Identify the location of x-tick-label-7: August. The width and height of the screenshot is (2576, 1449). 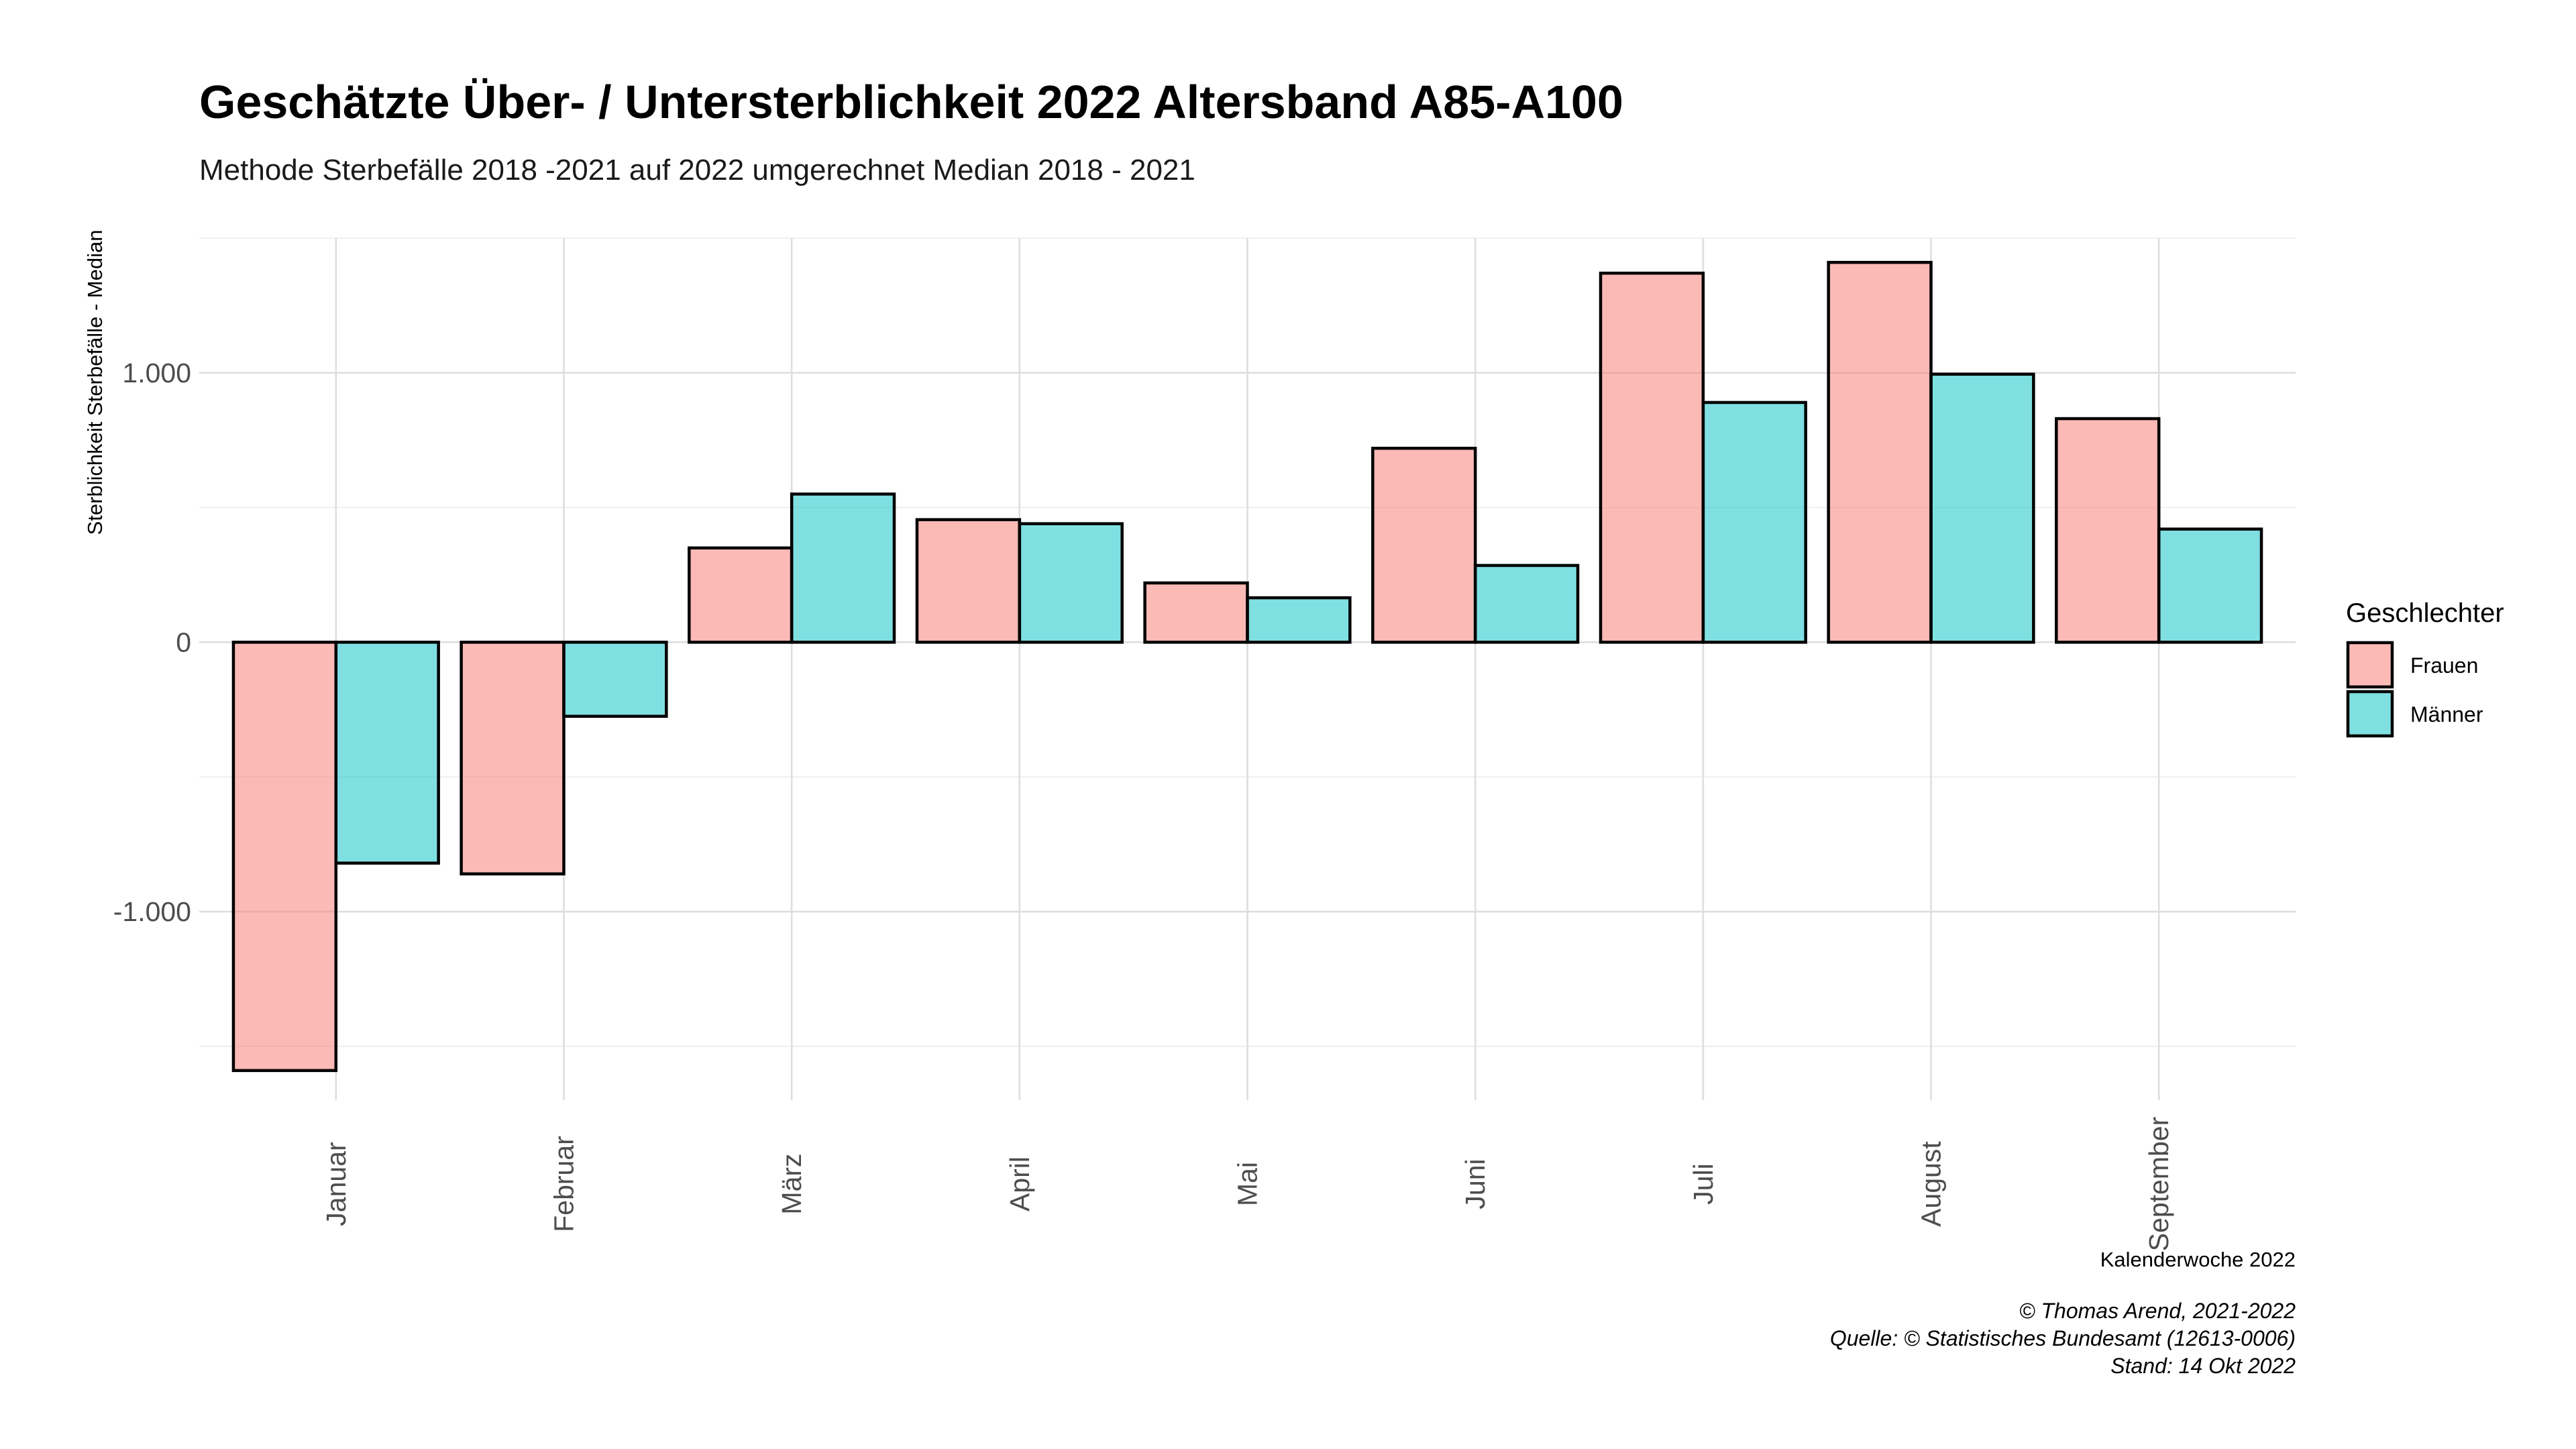
(1931, 1184).